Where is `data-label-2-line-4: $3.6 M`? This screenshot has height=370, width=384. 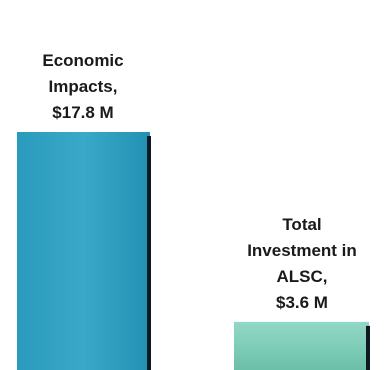
data-label-2-line-4: $3.6 M is located at coordinates (302, 302).